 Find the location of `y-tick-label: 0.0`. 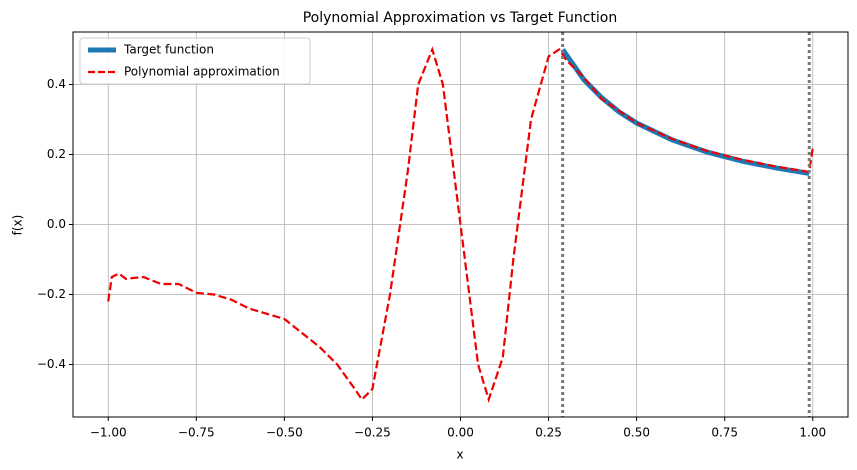

y-tick-label: 0.0 is located at coordinates (56, 224).